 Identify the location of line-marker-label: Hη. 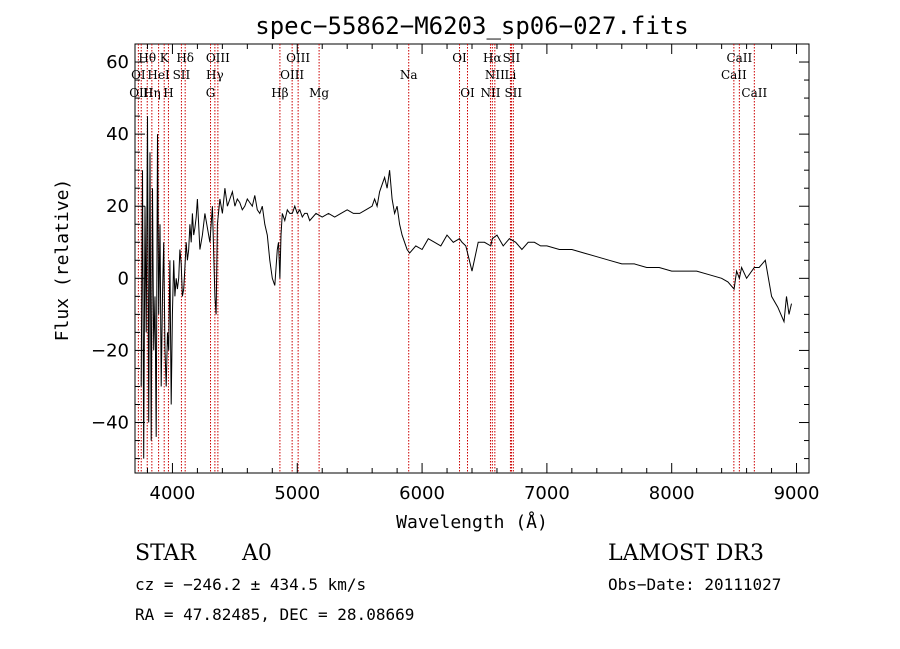
(152, 93).